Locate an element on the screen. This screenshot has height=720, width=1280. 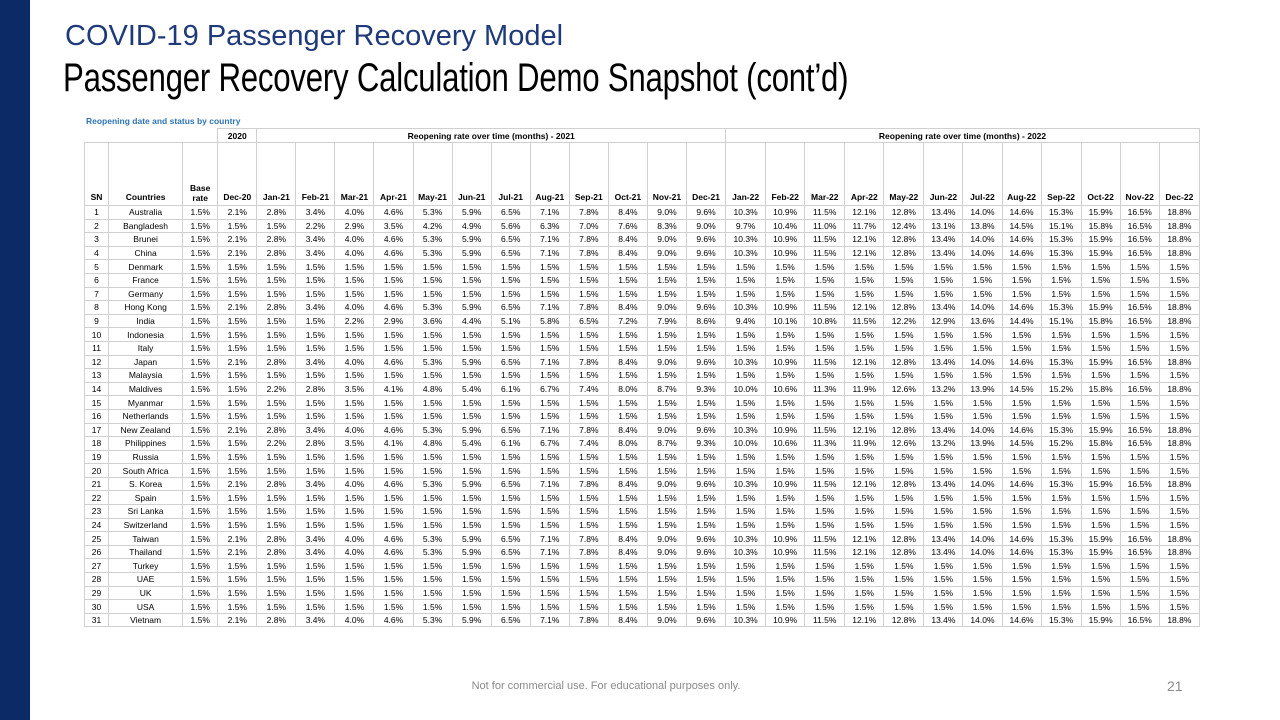
country-cell: Vietnam is located at coordinates (146, 620).